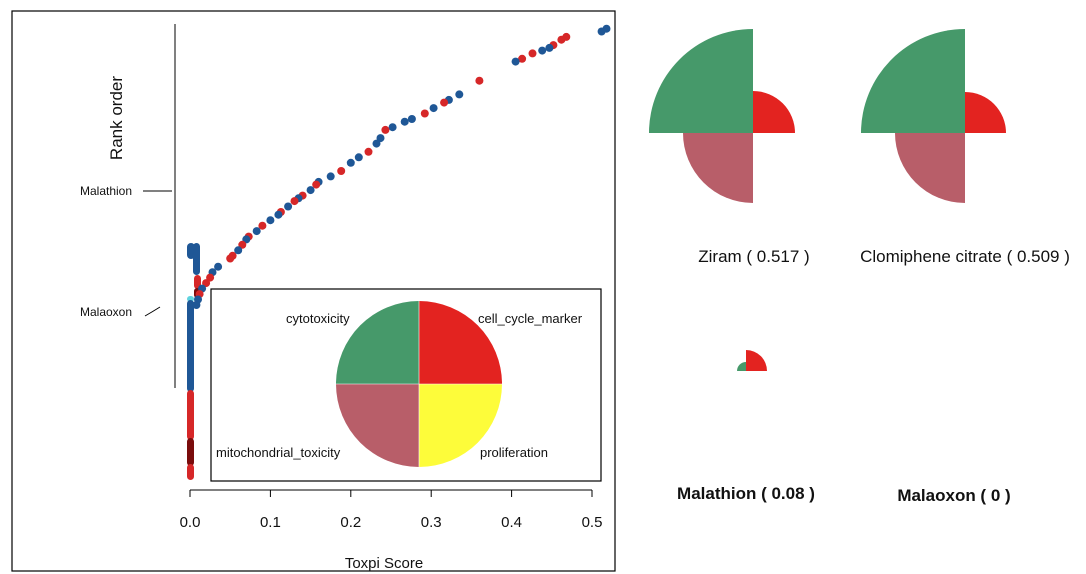  Describe the element at coordinates (384, 563) in the screenshot. I see `x-axis-label: Toxpi Score` at that location.